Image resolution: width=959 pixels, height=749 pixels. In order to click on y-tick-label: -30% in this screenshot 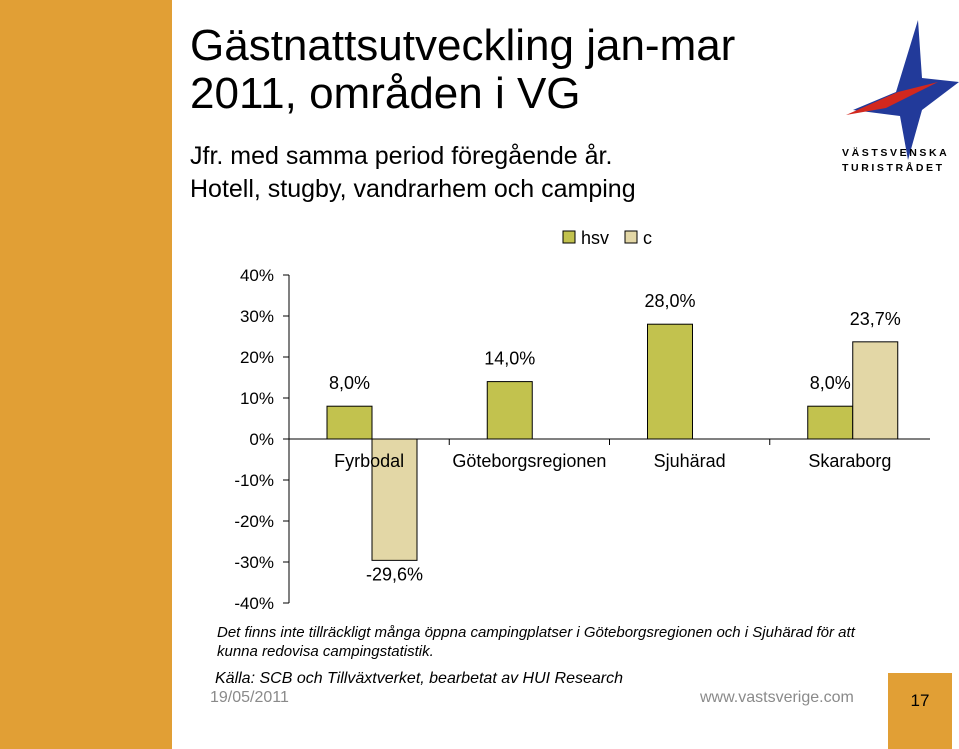, I will do `click(254, 562)`.